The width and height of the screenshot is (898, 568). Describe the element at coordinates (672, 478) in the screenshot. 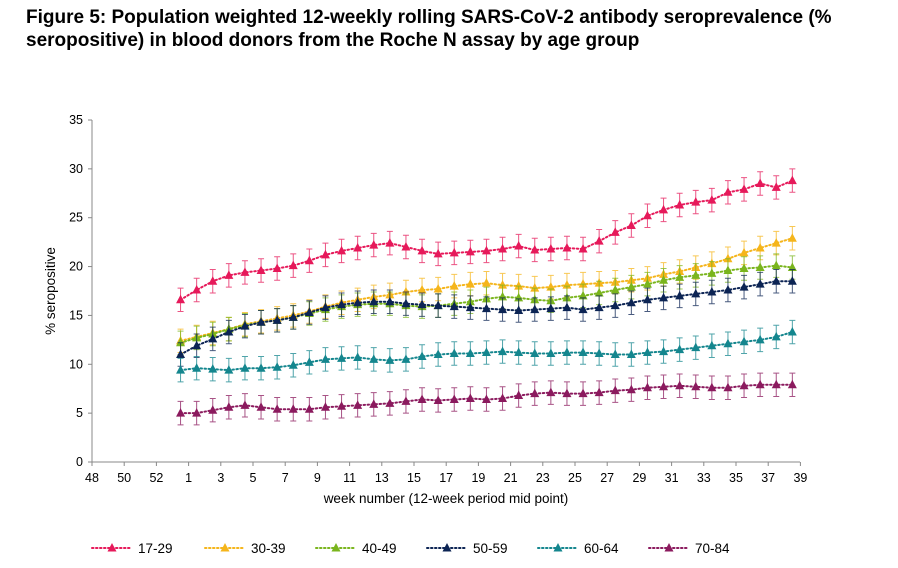

I see `x-tick-label: 31` at that location.